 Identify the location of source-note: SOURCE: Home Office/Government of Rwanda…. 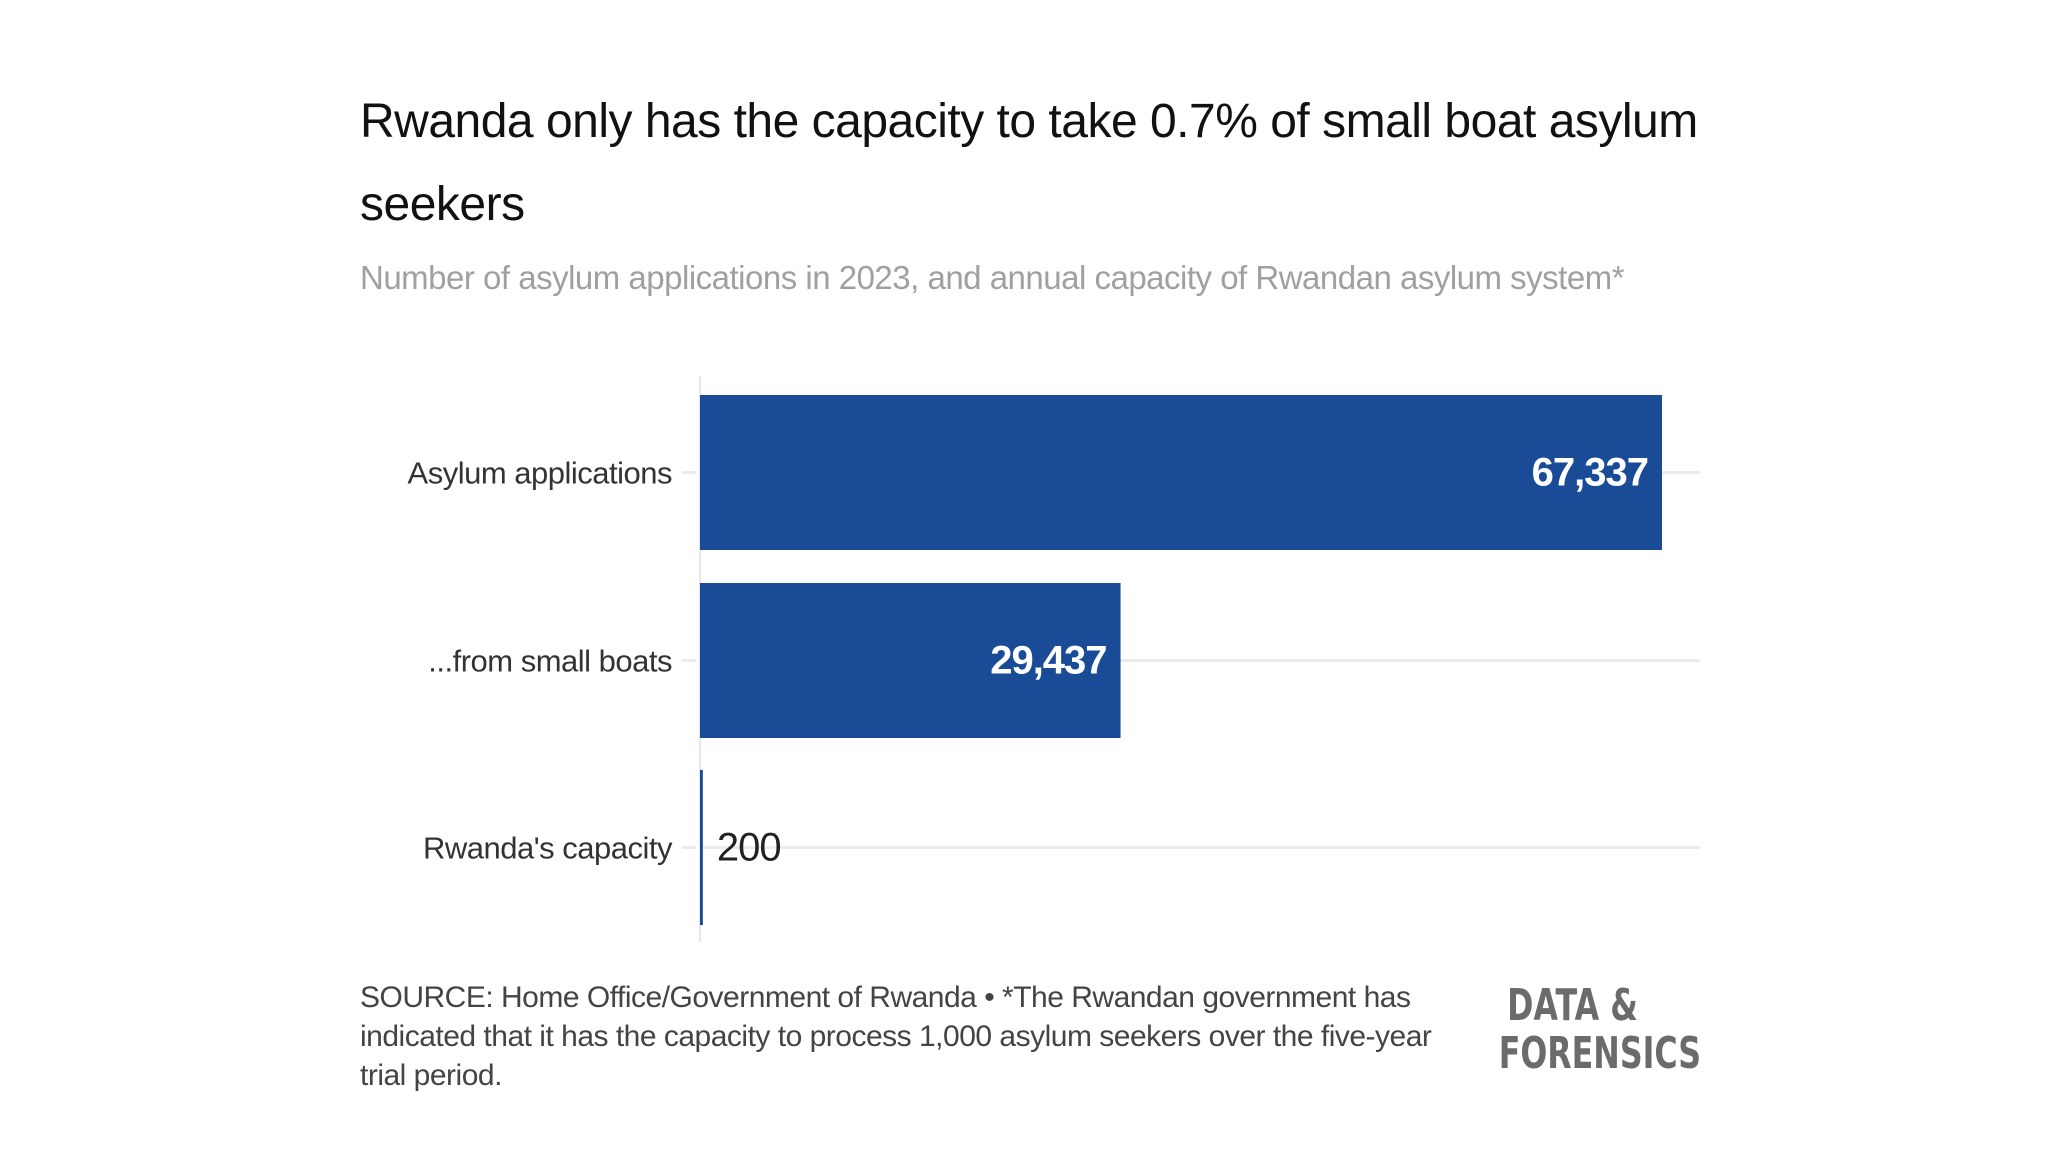
(896, 1036).